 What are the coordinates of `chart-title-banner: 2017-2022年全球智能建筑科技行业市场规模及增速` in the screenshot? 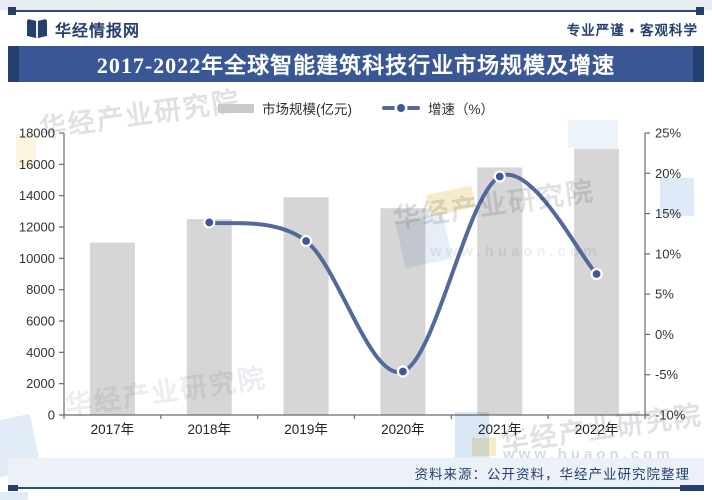 It's located at (356, 64).